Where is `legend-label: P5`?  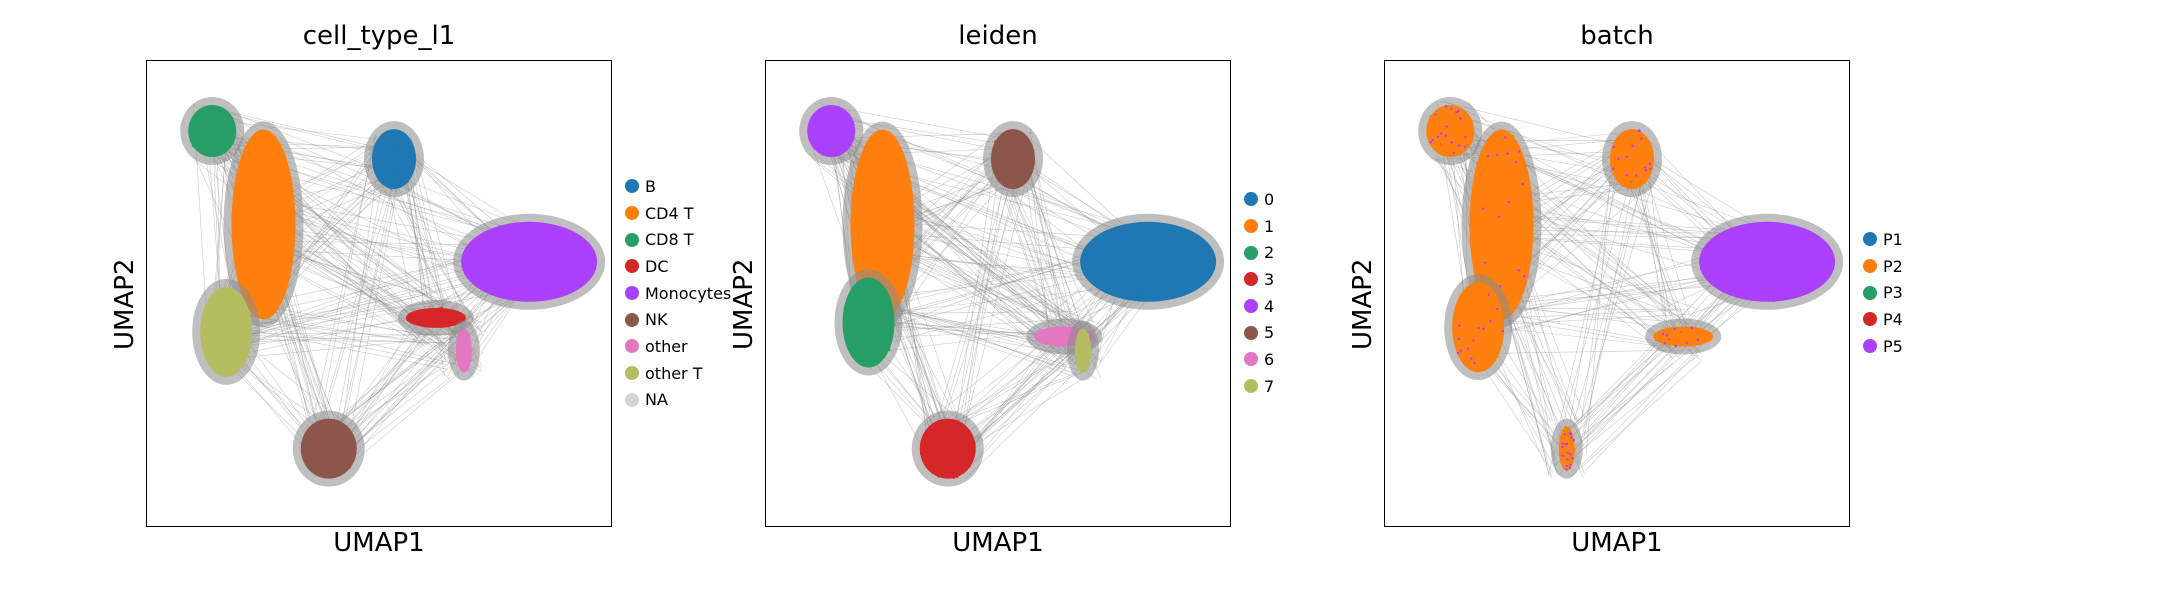 legend-label: P5 is located at coordinates (1893, 346).